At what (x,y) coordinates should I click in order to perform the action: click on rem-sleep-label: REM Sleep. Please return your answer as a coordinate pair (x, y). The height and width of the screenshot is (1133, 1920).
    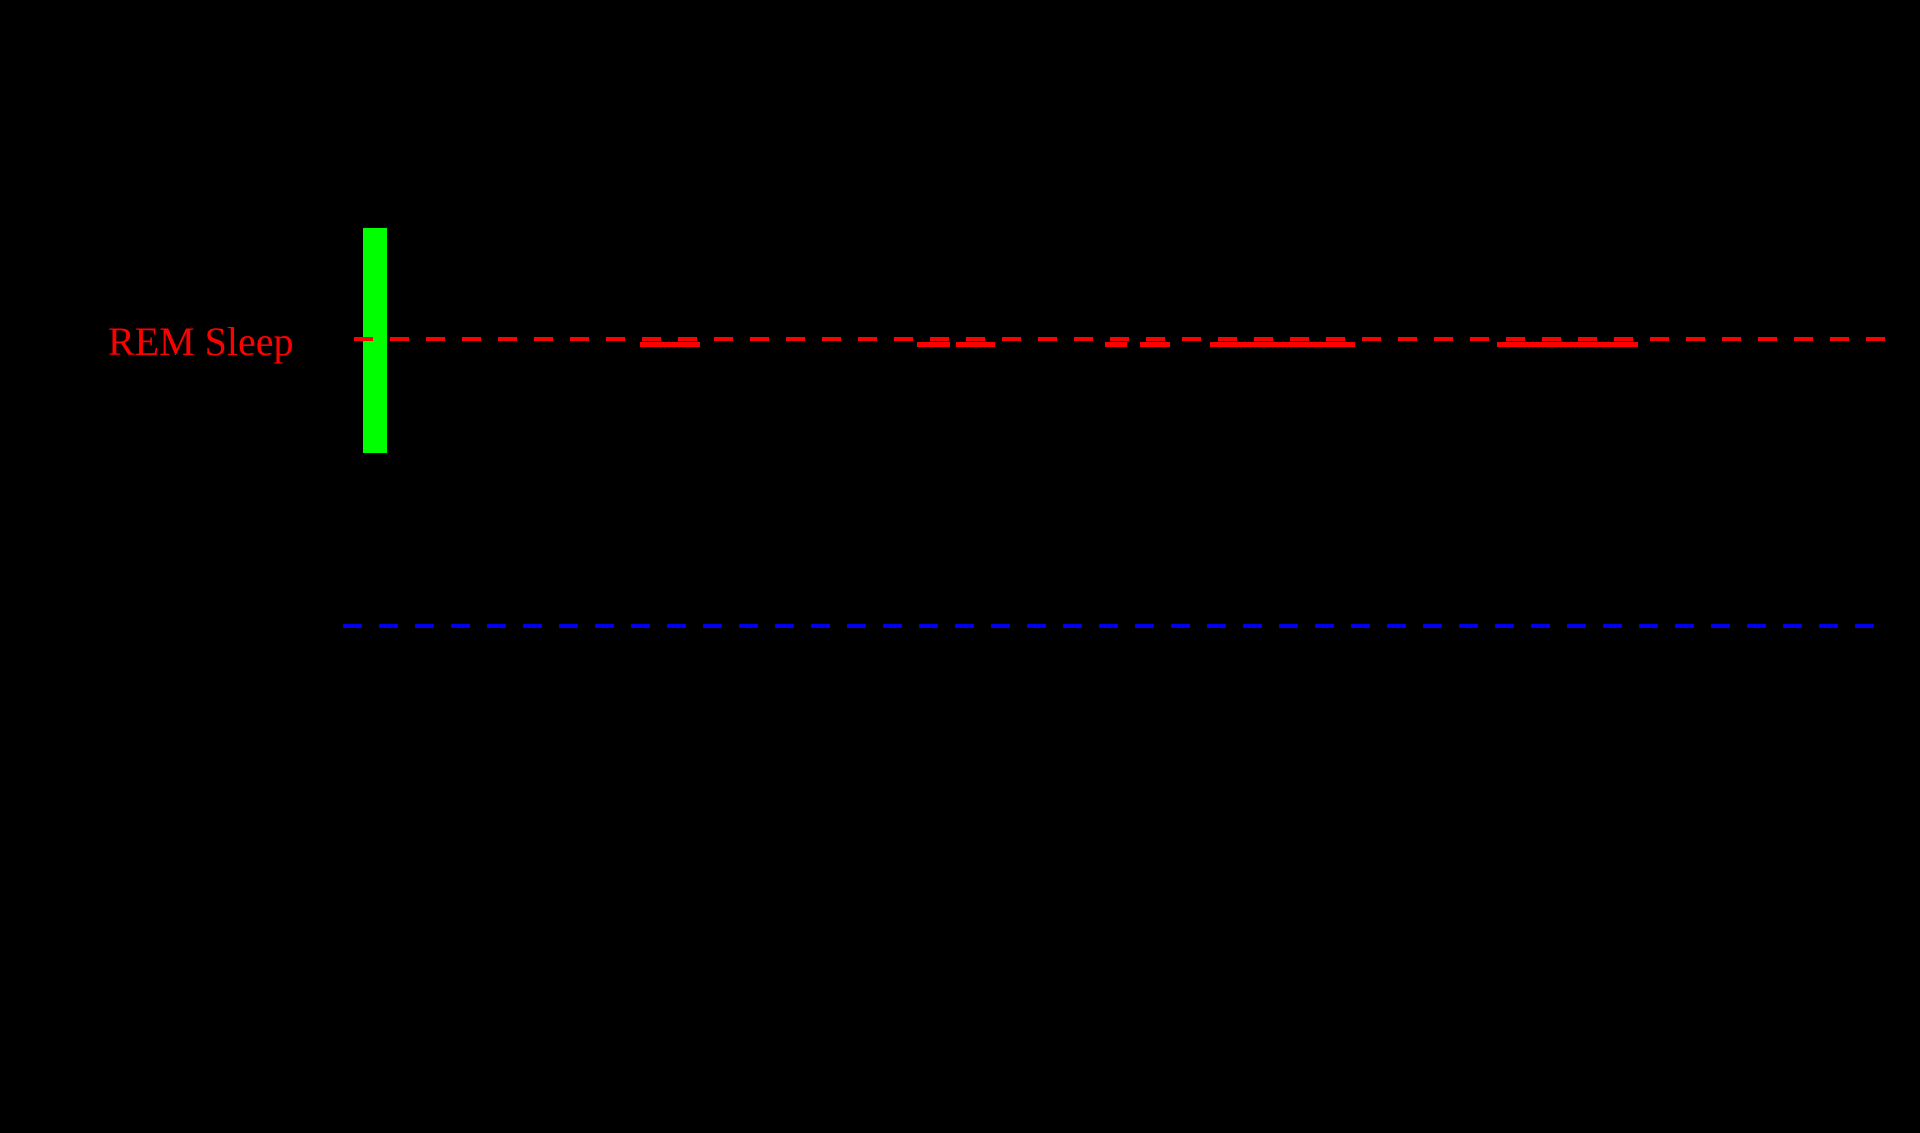
    Looking at the image, I should click on (201, 341).